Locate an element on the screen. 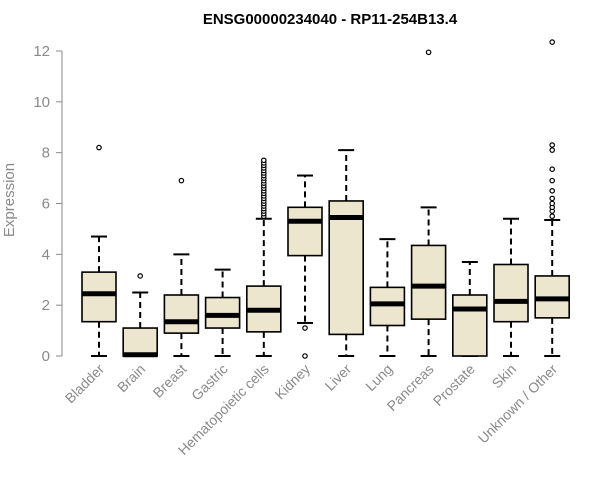 This screenshot has height=500, width=600. x-tick-label: Liver is located at coordinates (338, 377).